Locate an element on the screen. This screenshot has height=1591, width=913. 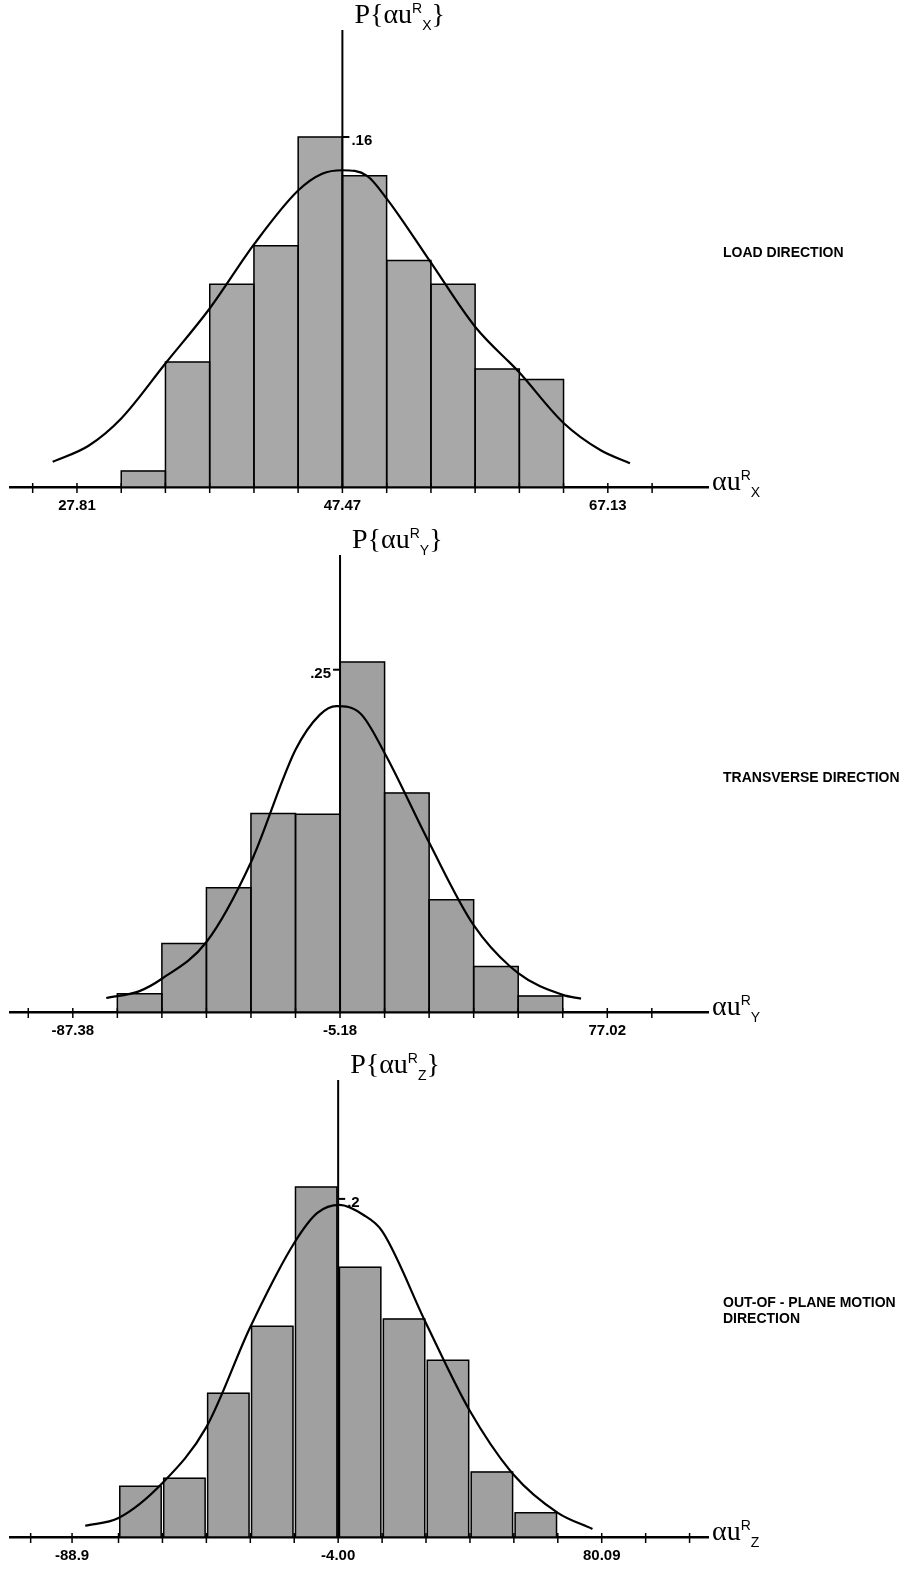
x-tick-label: 27.81 is located at coordinates (77, 505).